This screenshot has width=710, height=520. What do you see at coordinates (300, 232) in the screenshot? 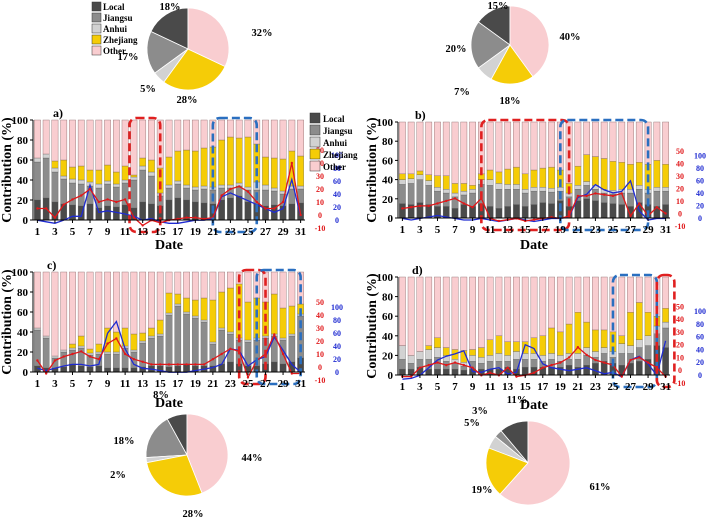
I see `x-tick-label: 31` at bounding box center [300, 232].